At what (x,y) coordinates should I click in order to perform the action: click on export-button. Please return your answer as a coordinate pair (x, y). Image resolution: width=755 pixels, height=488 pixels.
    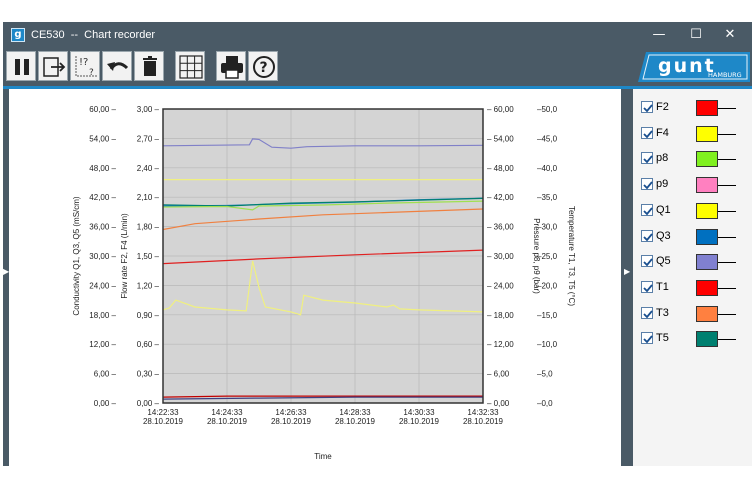
    Looking at the image, I should click on (53, 66).